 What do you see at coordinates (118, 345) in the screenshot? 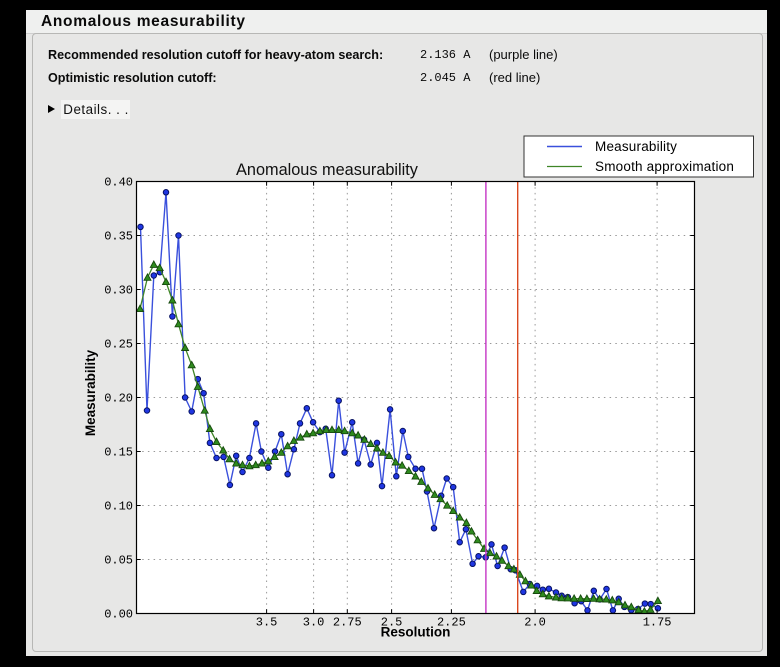
I see `svg-text: 0.25` at bounding box center [118, 345].